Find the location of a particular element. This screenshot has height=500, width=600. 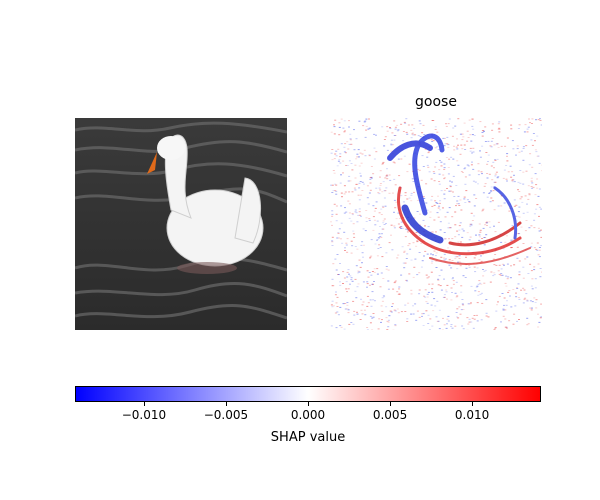

original-image-panel is located at coordinates (181, 224).